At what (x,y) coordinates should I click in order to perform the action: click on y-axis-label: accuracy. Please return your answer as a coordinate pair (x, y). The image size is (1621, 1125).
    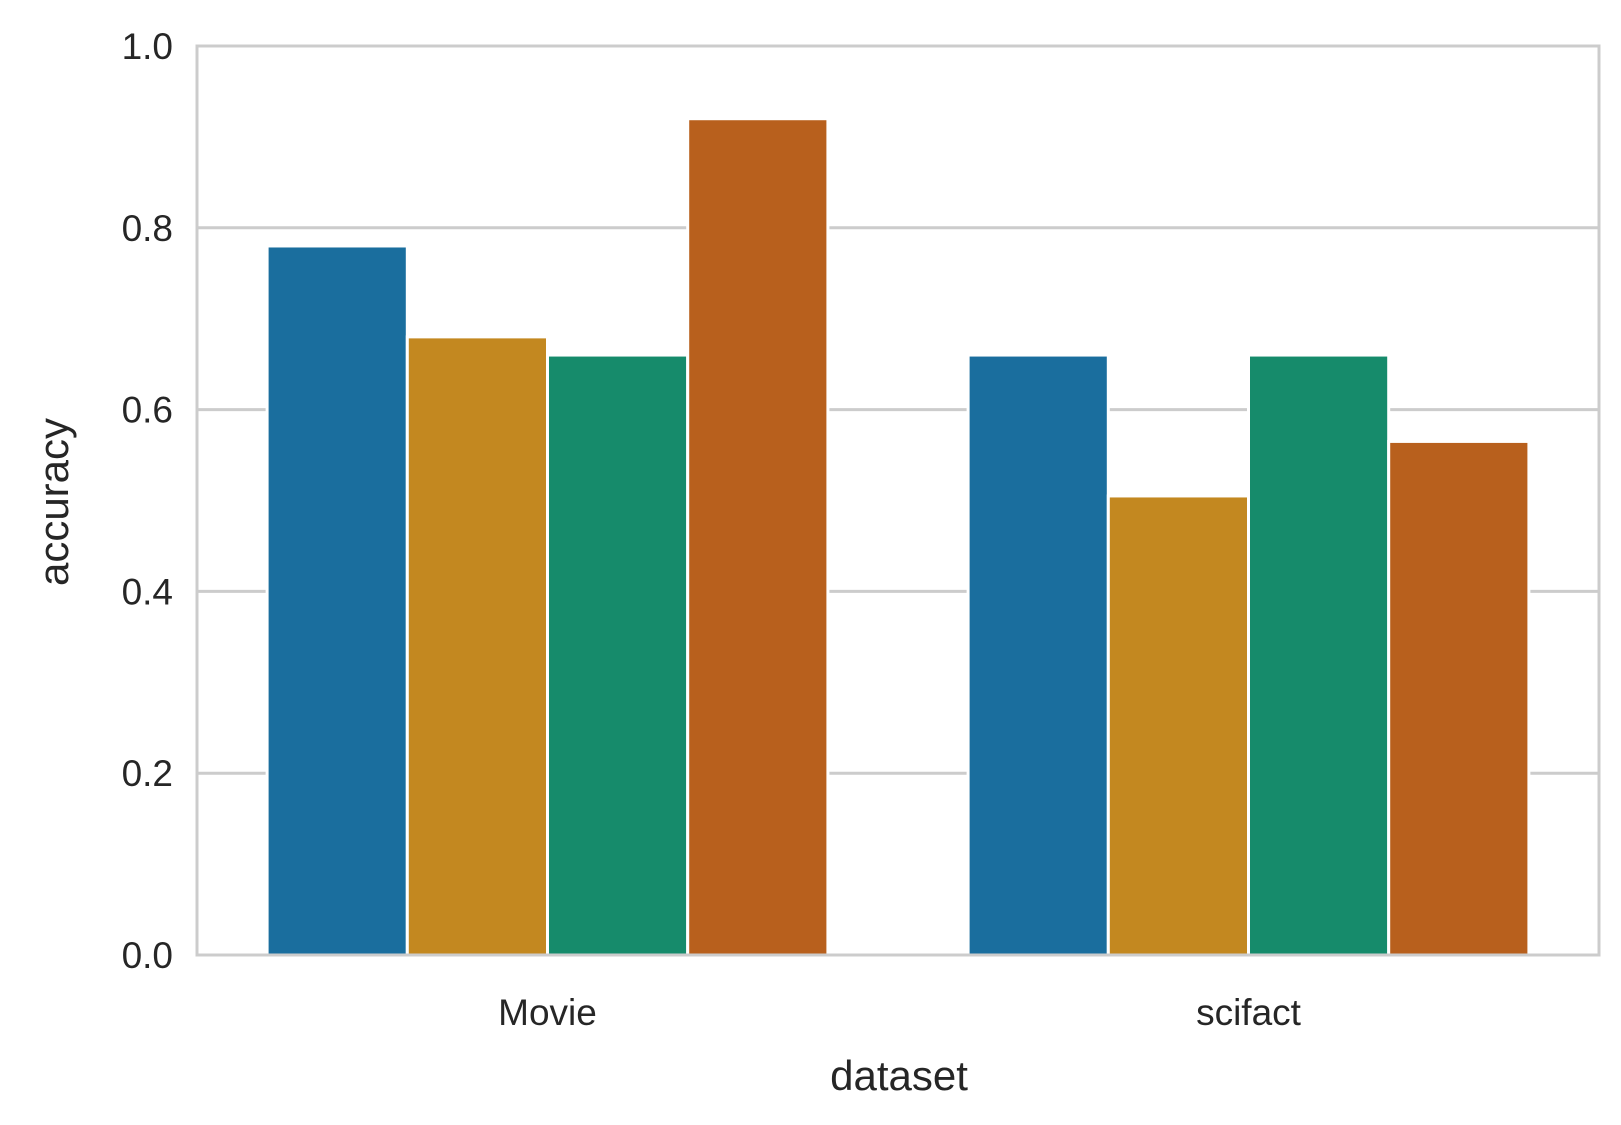
    Looking at the image, I should click on (53, 502).